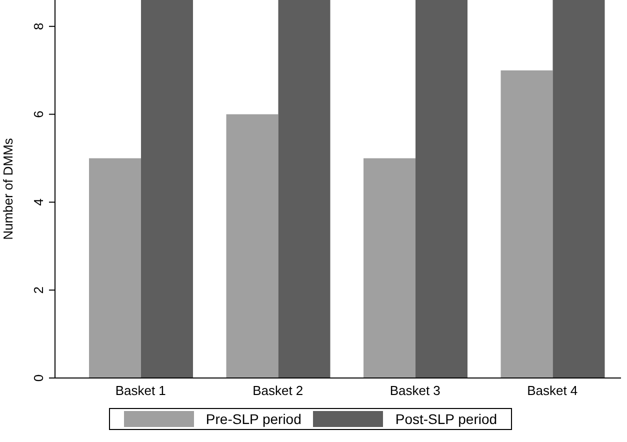  What do you see at coordinates (140, 390) in the screenshot?
I see `x-tick-label: Basket 1` at bounding box center [140, 390].